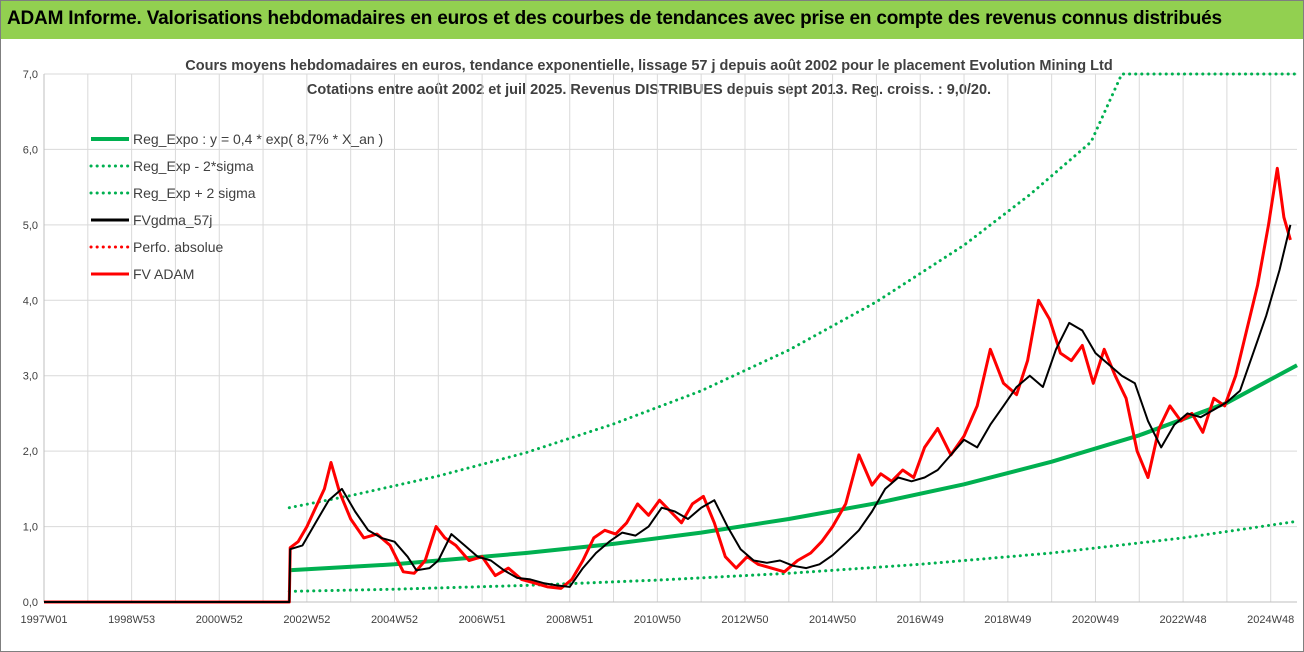 The image size is (1304, 652). What do you see at coordinates (306, 620) in the screenshot?
I see `x-tick-label: 2002W52` at bounding box center [306, 620].